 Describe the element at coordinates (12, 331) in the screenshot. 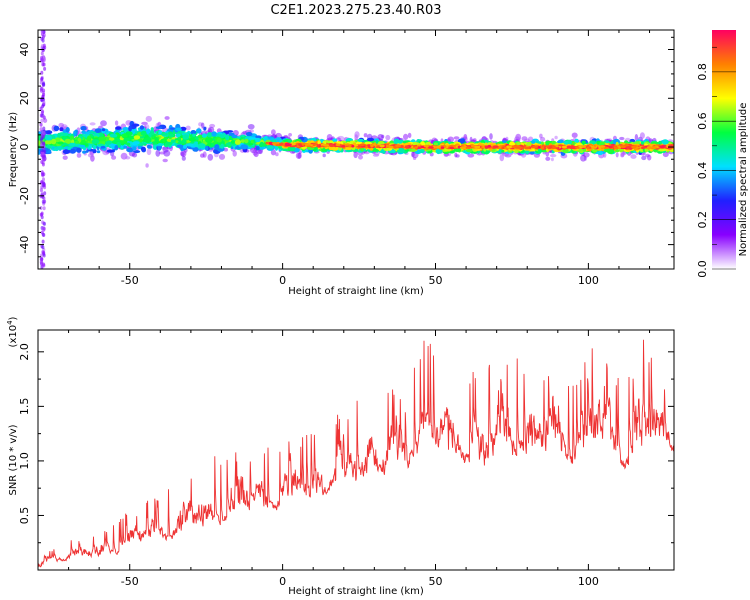

I see `snr-scale-label: (x104)` at that location.